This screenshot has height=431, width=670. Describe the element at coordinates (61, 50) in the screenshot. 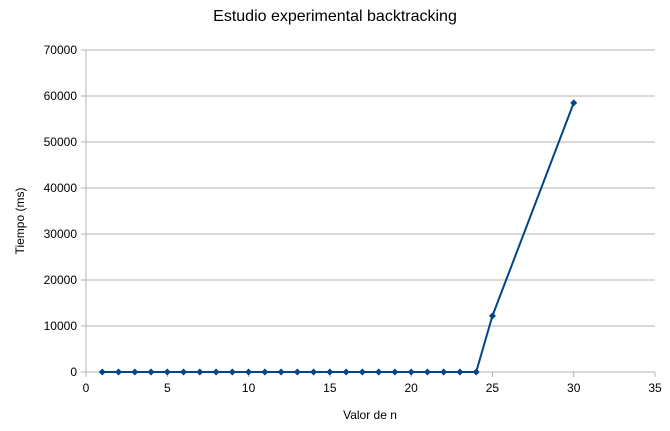

I see `y-tick-label: 70000` at that location.